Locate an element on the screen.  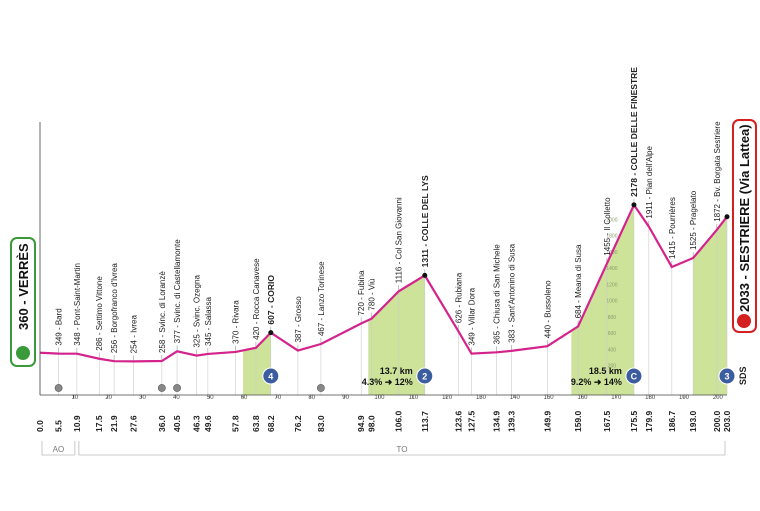
x-tick-label: 68.2 is located at coordinates (271, 423).